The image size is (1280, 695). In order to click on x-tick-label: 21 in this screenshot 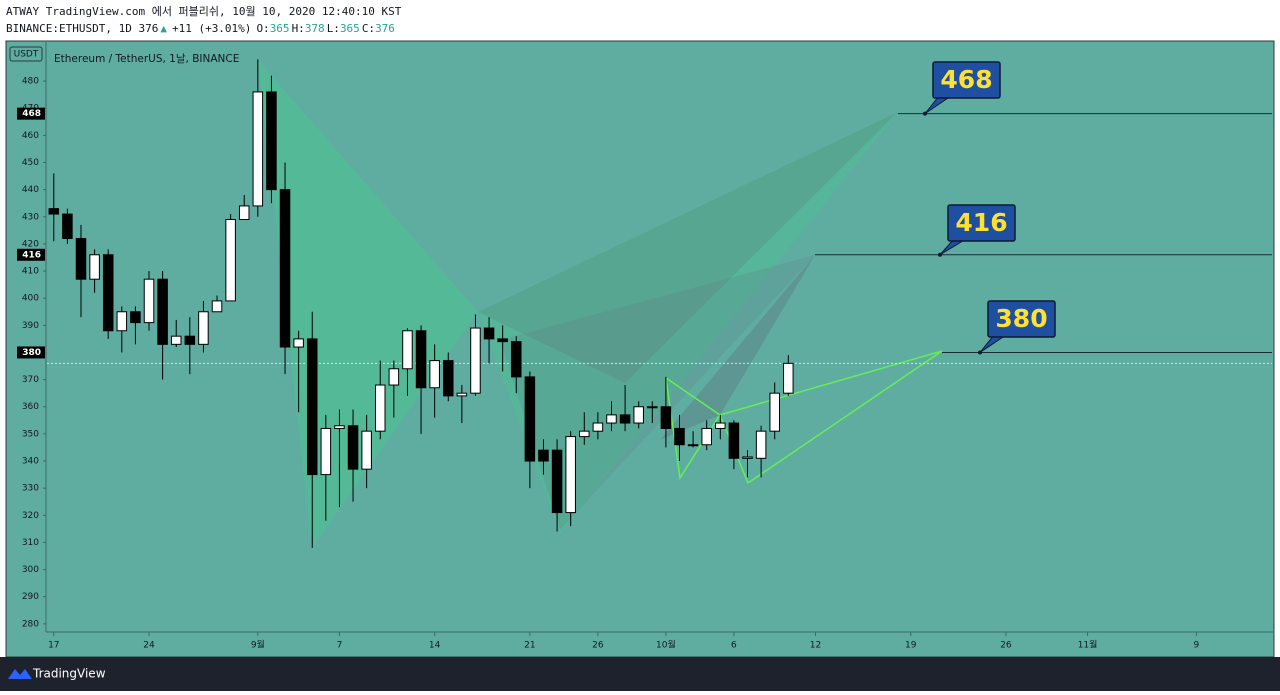, I will do `click(529, 646)`.